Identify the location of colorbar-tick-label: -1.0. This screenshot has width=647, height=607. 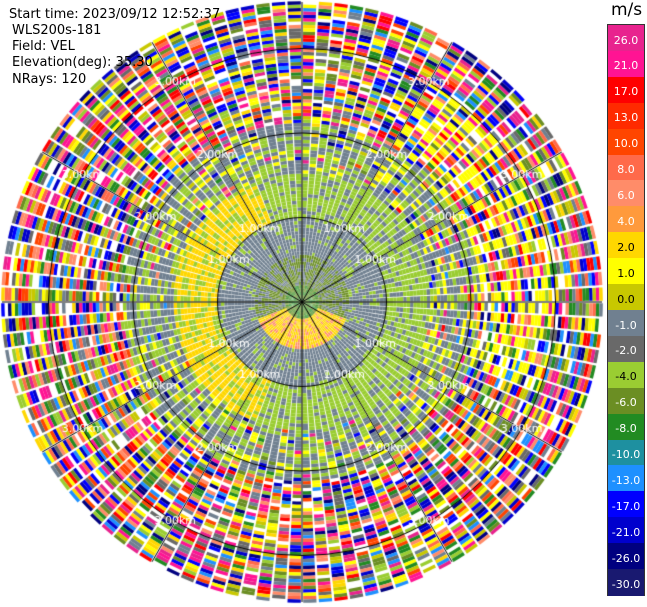
(626, 325).